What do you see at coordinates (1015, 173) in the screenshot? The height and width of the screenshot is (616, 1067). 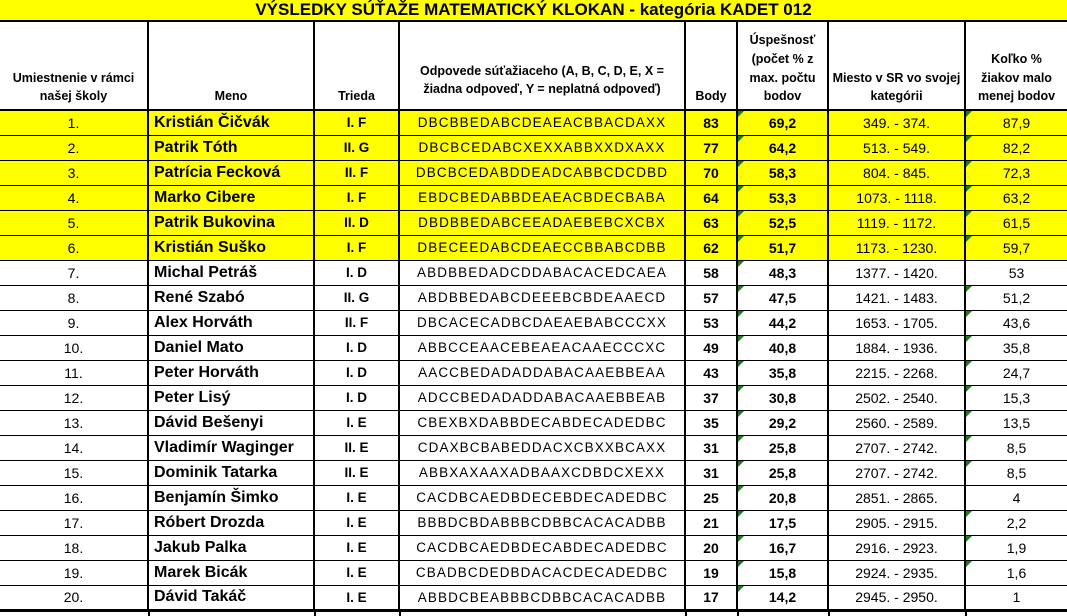 I see `cell-pct-fewer: 72,3` at bounding box center [1015, 173].